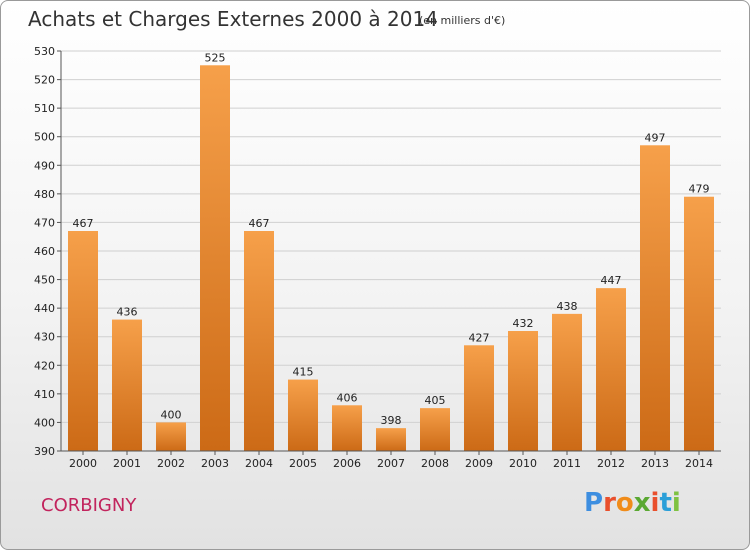 This screenshot has height=550, width=750. What do you see at coordinates (523, 323) in the screenshot?
I see `data-label-2010: 432` at bounding box center [523, 323].